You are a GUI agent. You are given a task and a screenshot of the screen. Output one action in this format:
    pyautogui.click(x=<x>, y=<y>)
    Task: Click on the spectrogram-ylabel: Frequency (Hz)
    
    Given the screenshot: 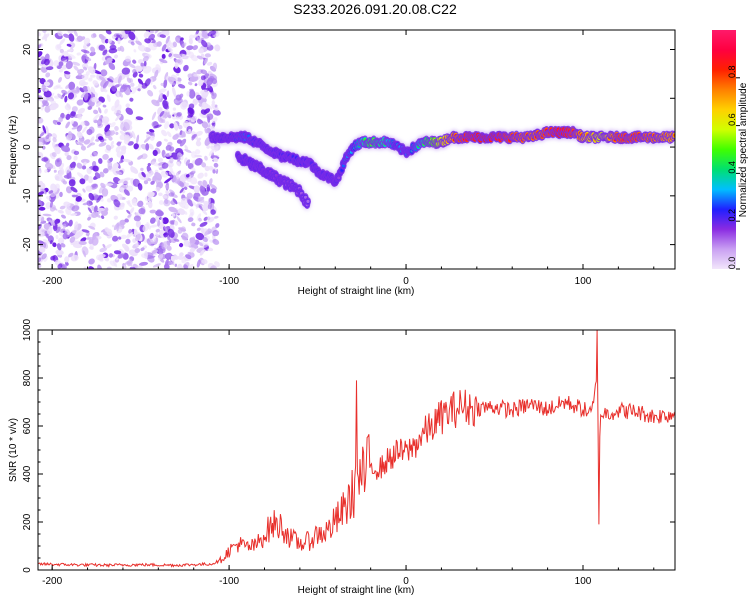 What is the action you would take?
    pyautogui.click(x=13, y=150)
    